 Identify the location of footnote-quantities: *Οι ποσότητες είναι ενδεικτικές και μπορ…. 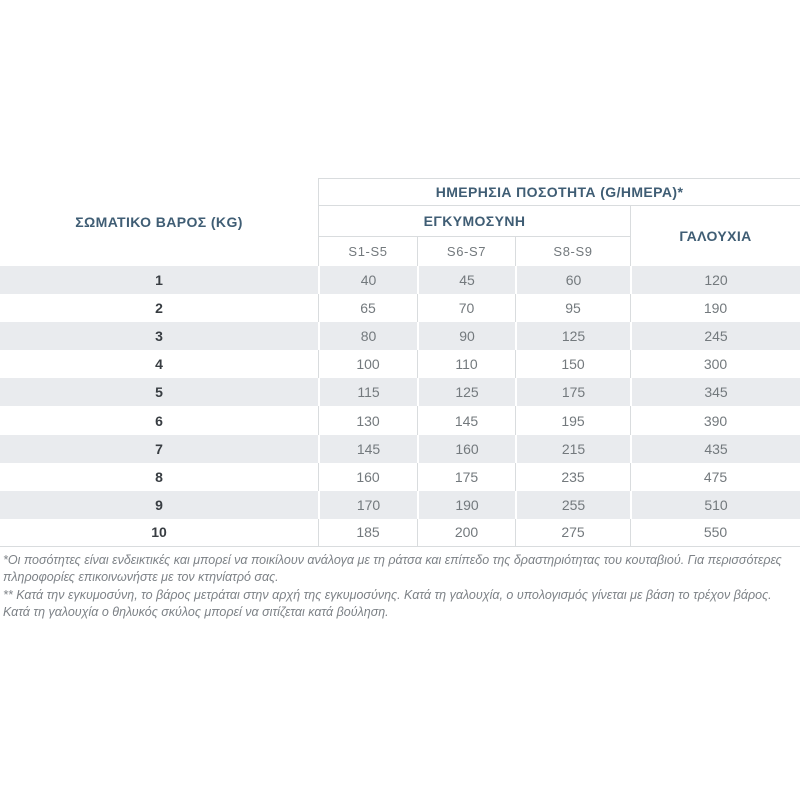
(392, 568).